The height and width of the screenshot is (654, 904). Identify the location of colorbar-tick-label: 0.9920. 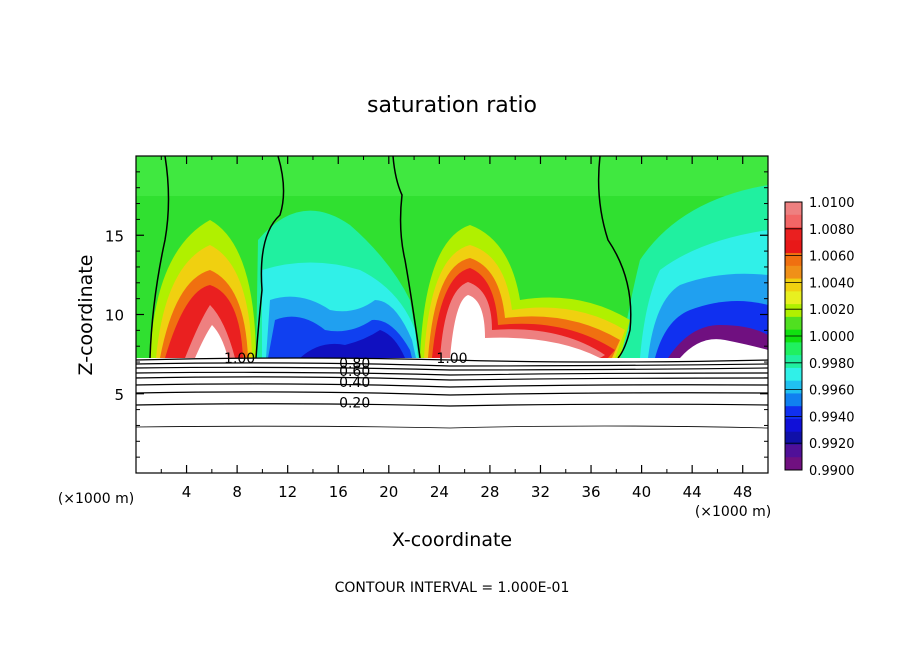
(832, 444).